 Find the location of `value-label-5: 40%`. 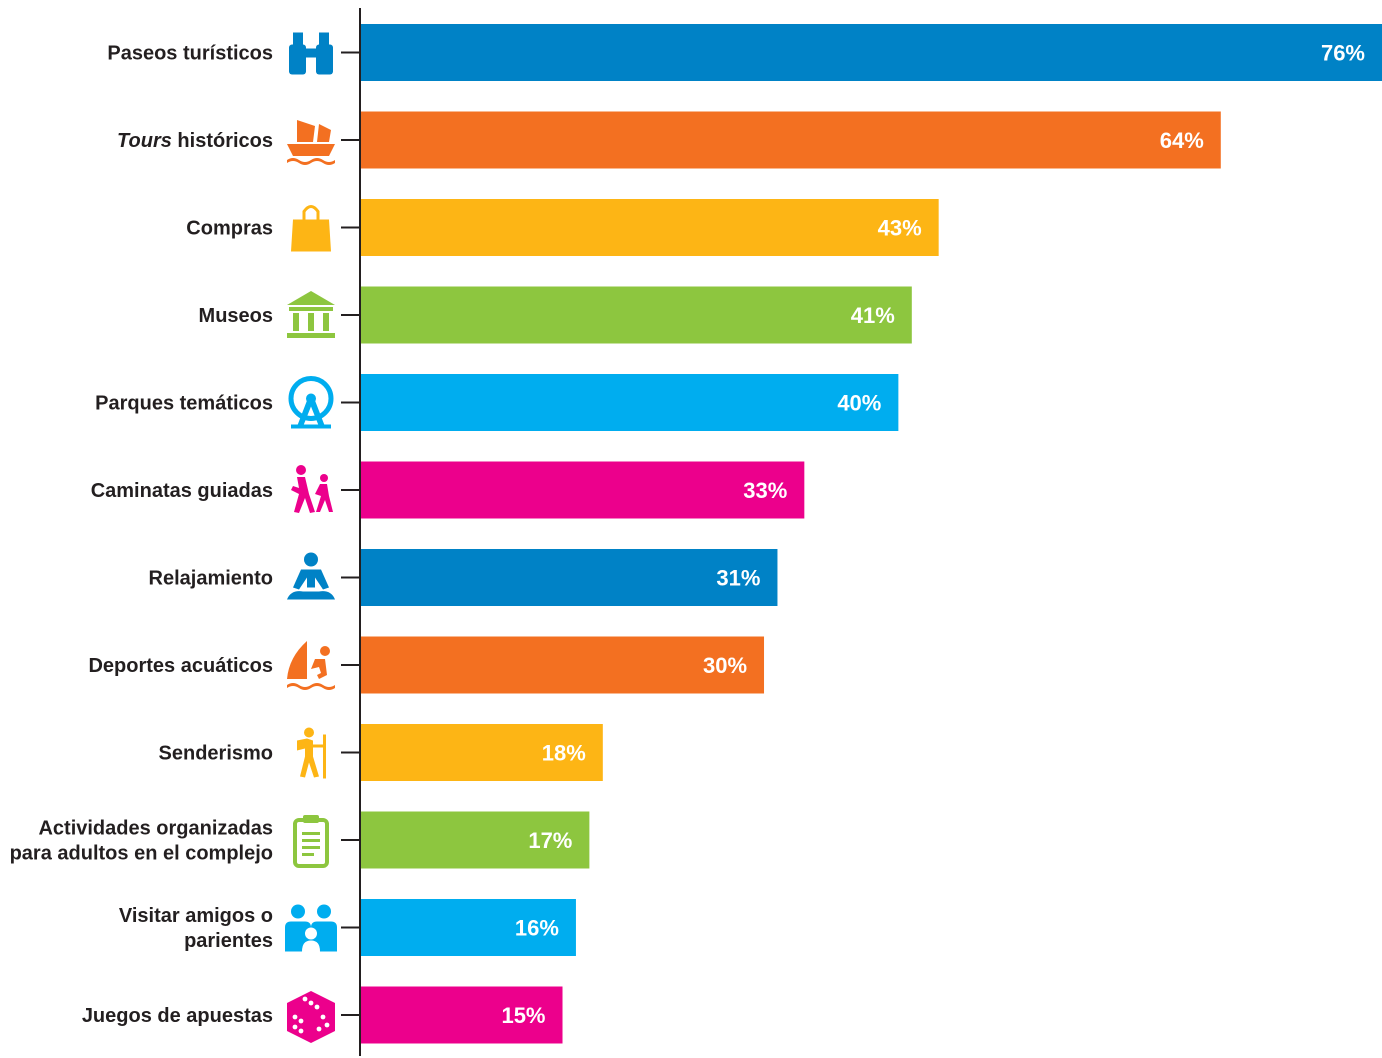

value-label-5: 40% is located at coordinates (859, 403).